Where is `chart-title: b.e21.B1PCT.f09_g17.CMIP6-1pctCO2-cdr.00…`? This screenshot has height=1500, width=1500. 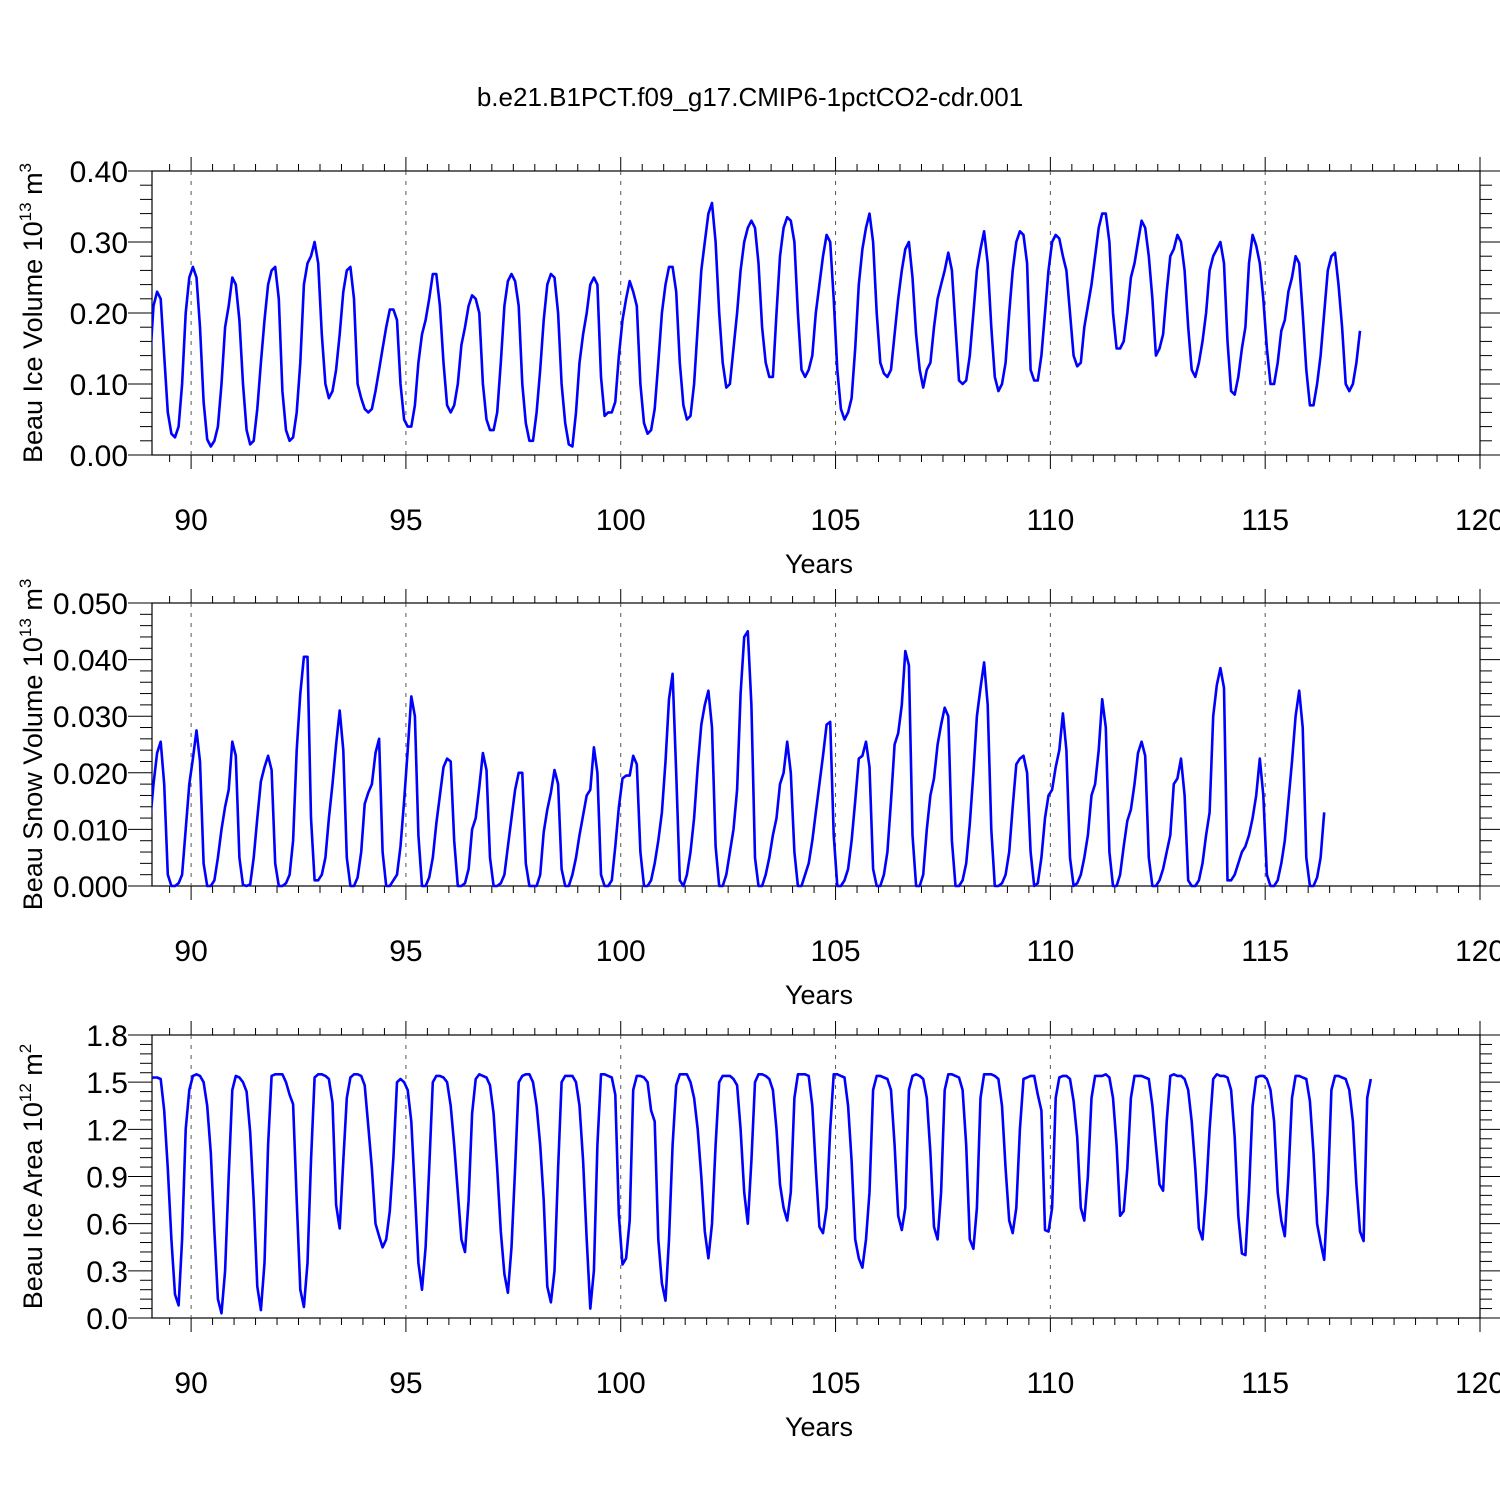
chart-title: b.e21.B1PCT.f09_g17.CMIP6-1pctCO2-cdr.00… is located at coordinates (750, 97).